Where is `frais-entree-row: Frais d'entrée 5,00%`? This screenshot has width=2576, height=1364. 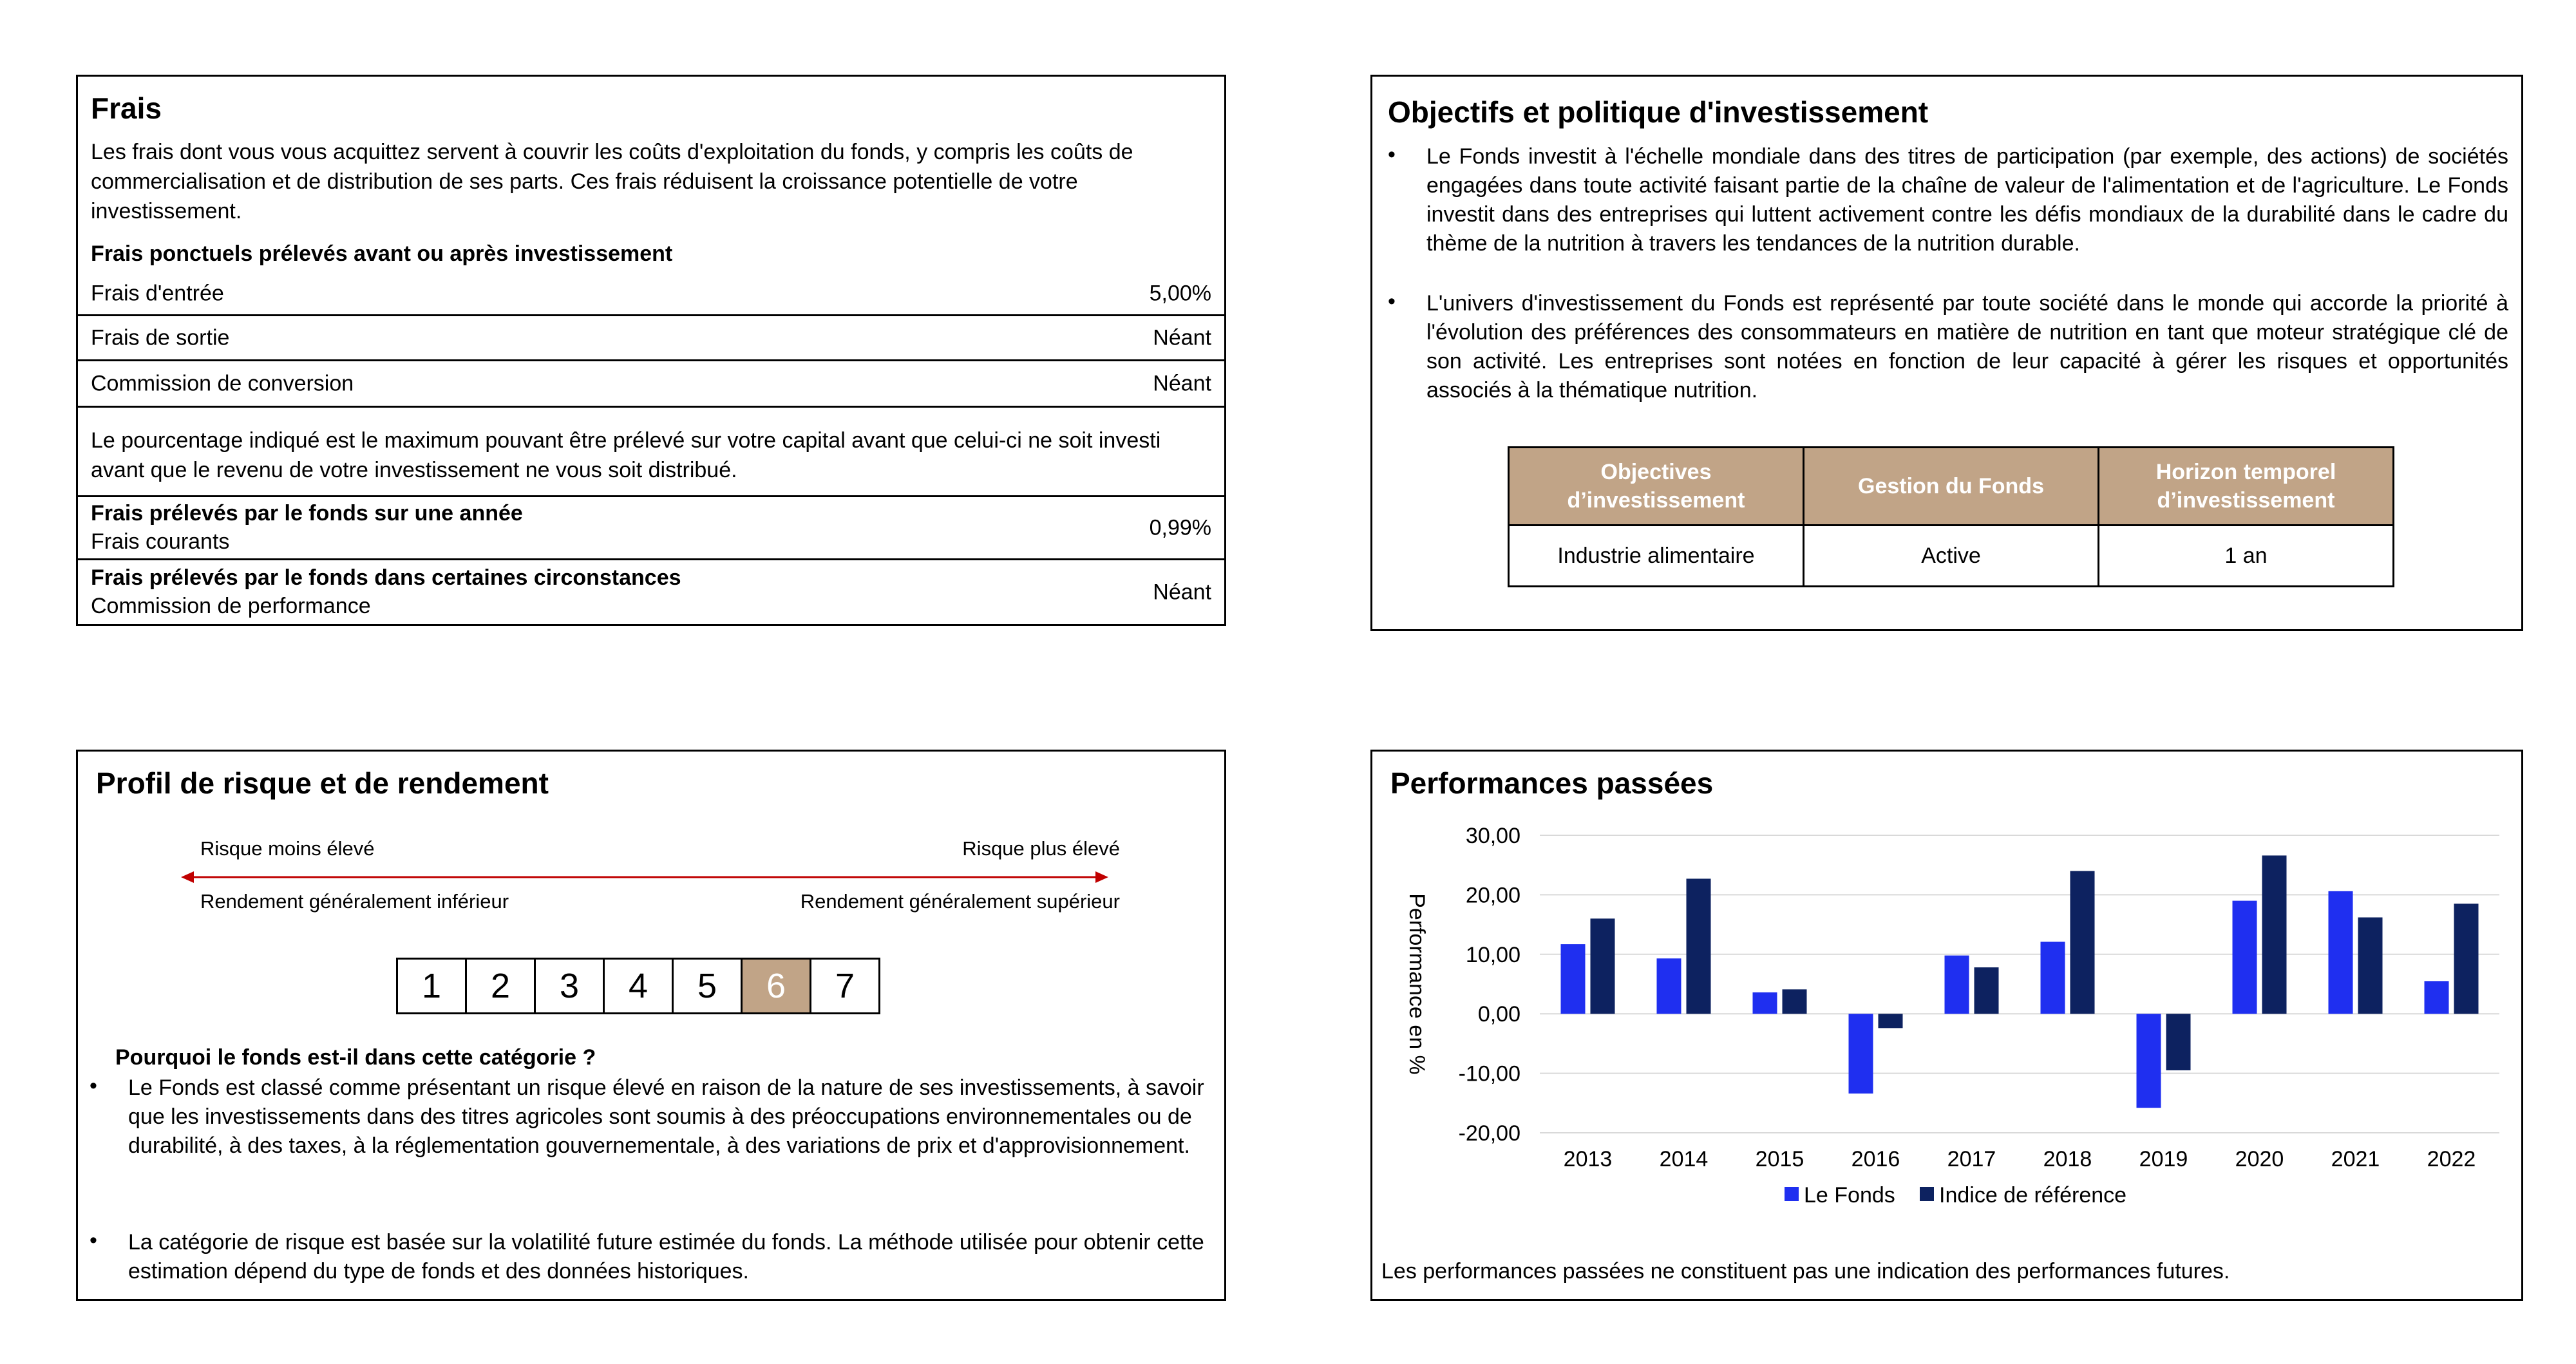 frais-entree-row: Frais d'entrée 5,00% is located at coordinates (651, 294).